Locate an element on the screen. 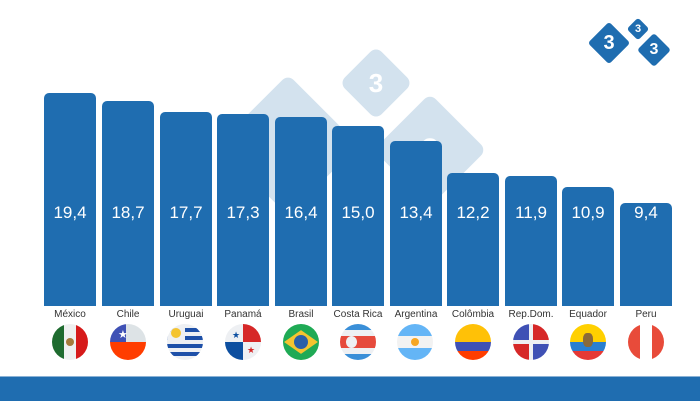  bar-panama: 17,3 is located at coordinates (243, 210).